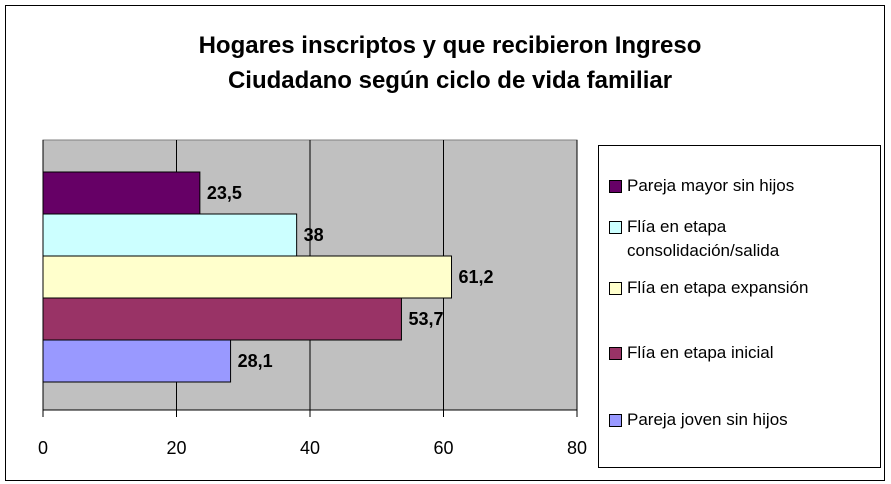  What do you see at coordinates (718, 287) in the screenshot?
I see `legend-label: Flía en etapa expansión` at bounding box center [718, 287].